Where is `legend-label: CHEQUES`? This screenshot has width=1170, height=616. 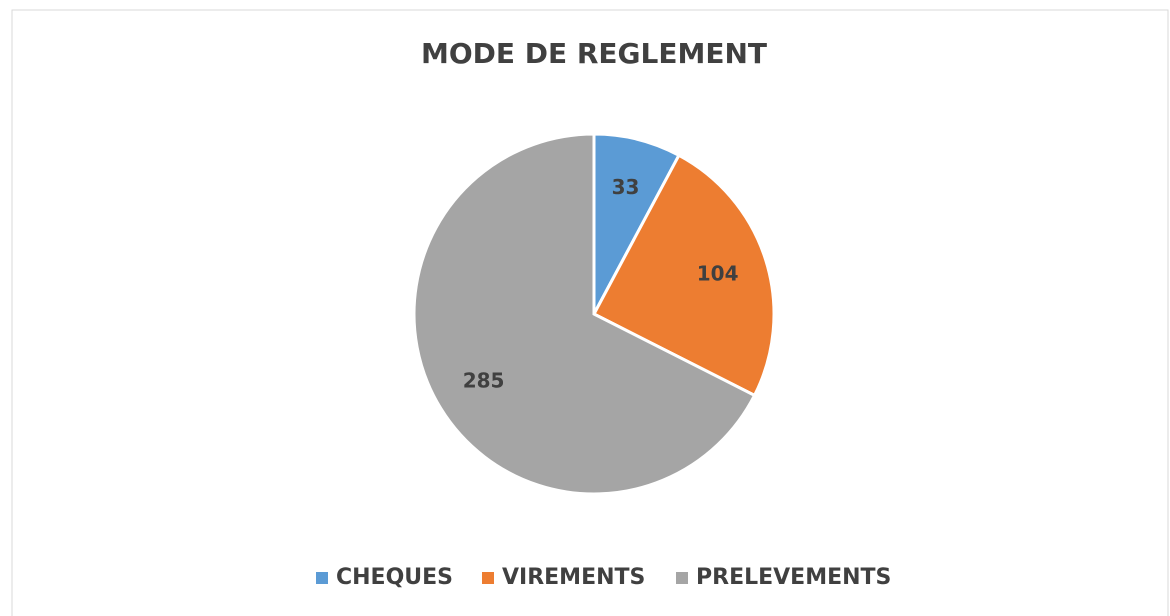
legend-label: CHEQUES is located at coordinates (394, 577).